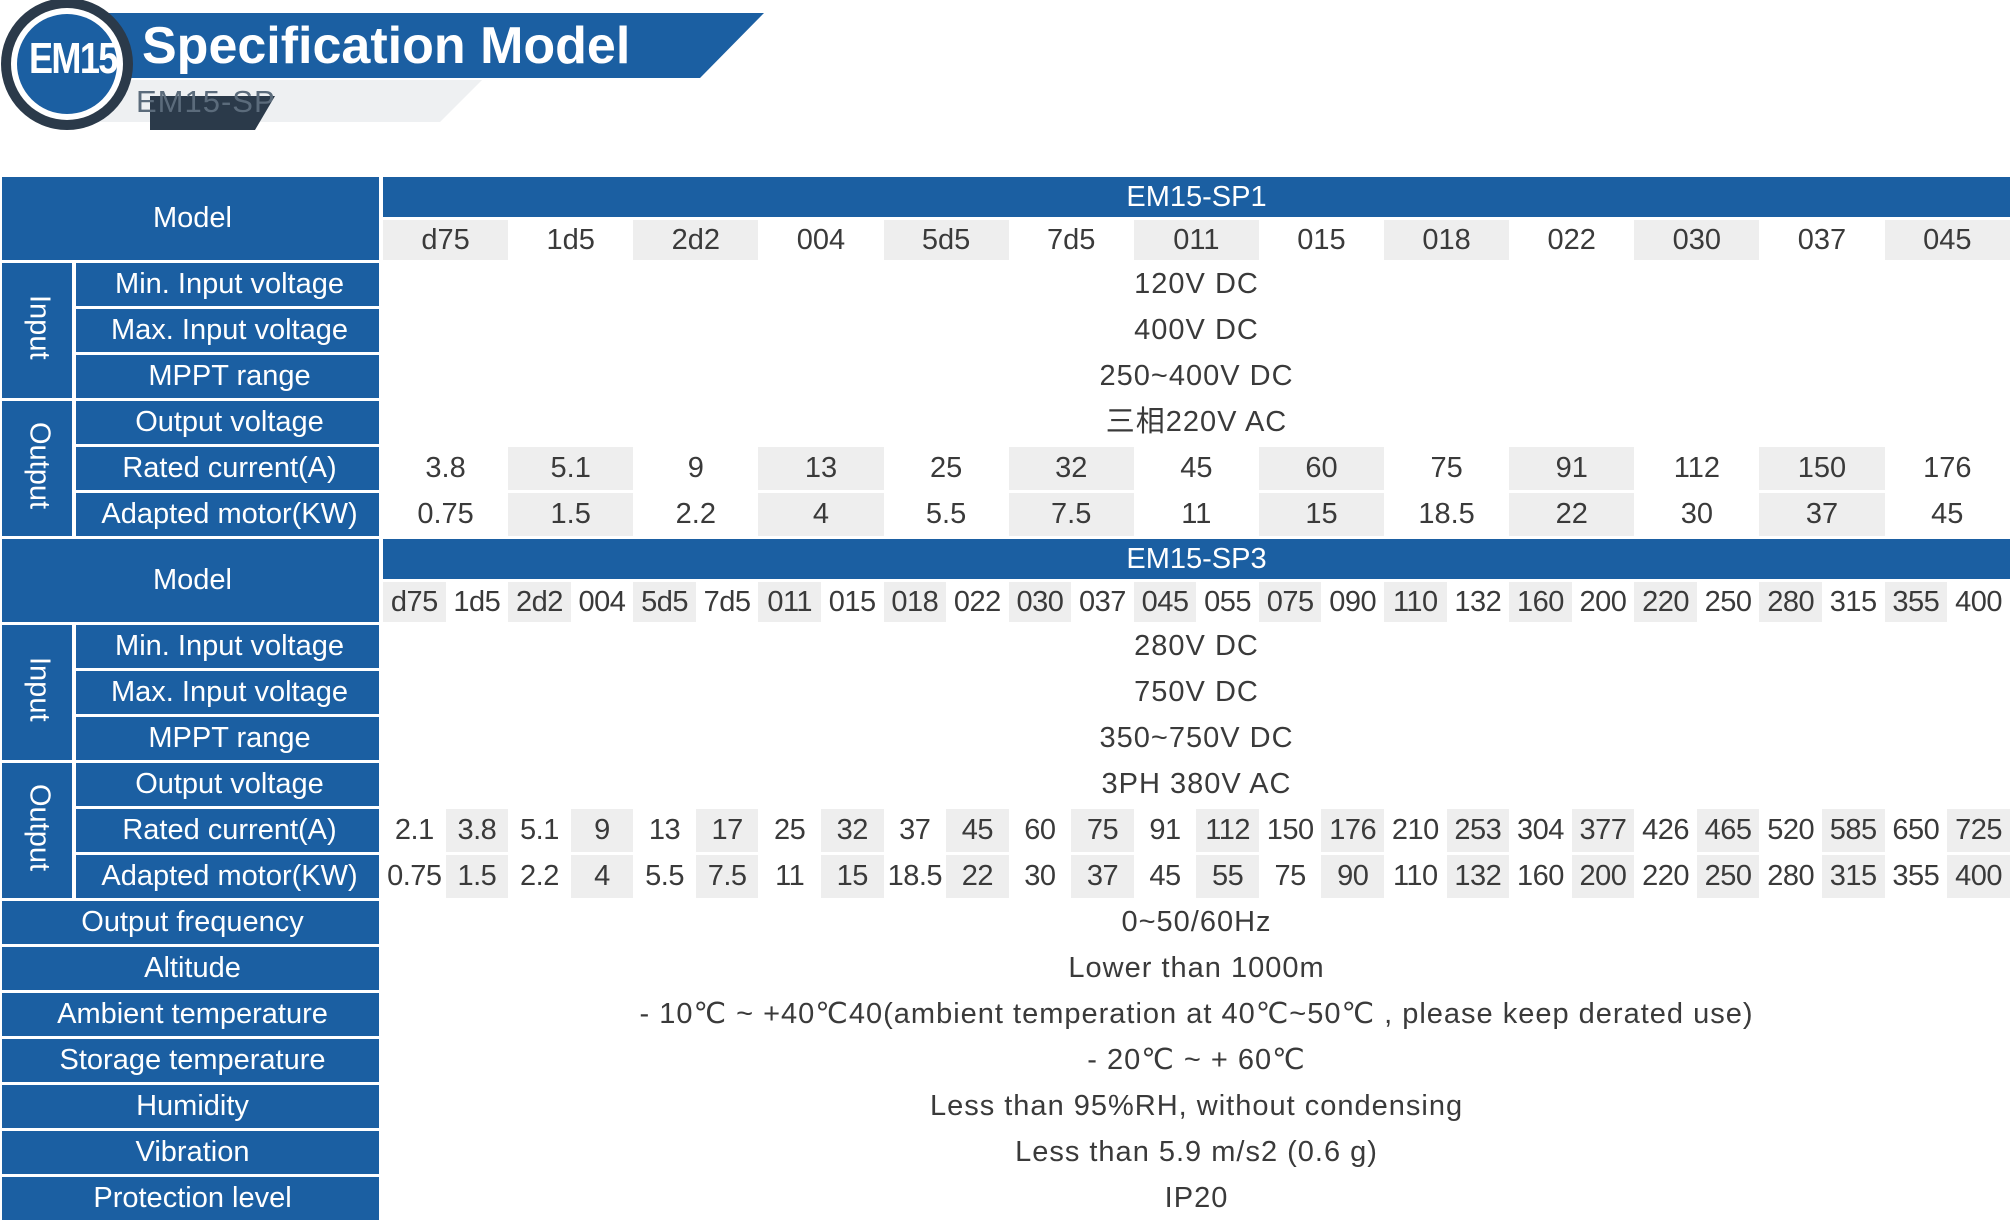  What do you see at coordinates (193, 1060) in the screenshot?
I see `common-row-label: Storage temperature` at bounding box center [193, 1060].